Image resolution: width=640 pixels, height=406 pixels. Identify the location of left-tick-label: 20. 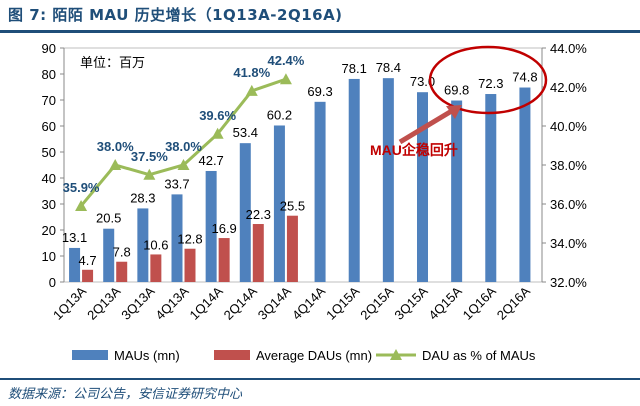
(49, 230).